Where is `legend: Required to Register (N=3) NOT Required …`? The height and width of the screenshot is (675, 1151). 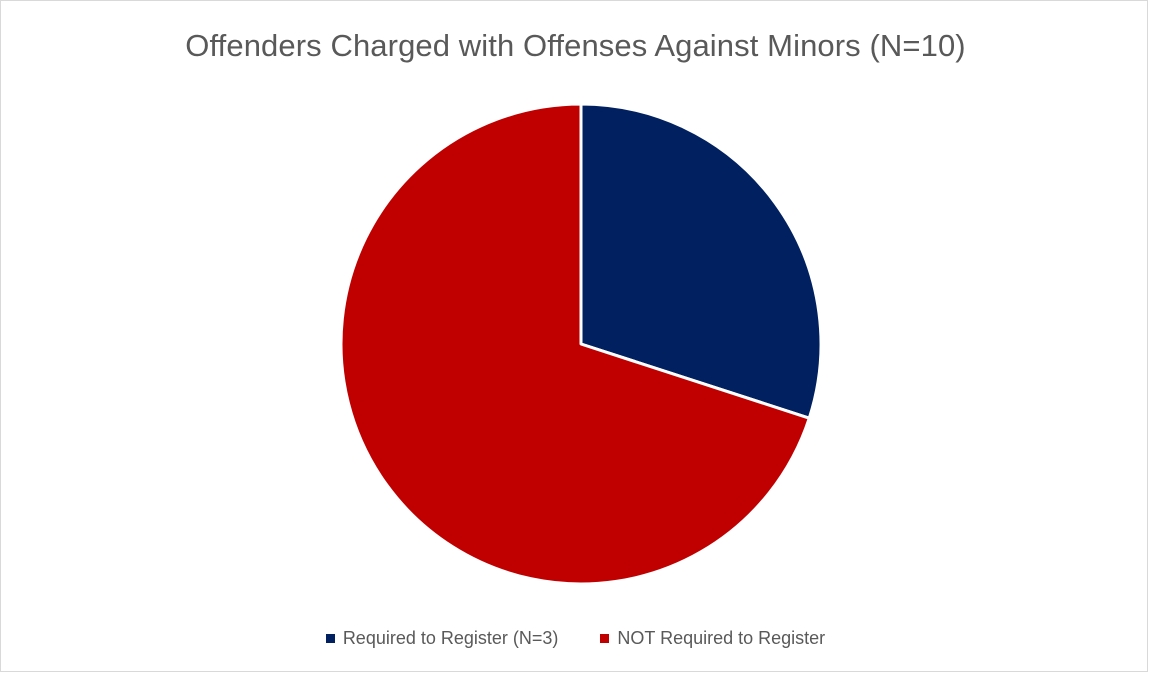 legend: Required to Register (N=3) NOT Required … is located at coordinates (575, 638).